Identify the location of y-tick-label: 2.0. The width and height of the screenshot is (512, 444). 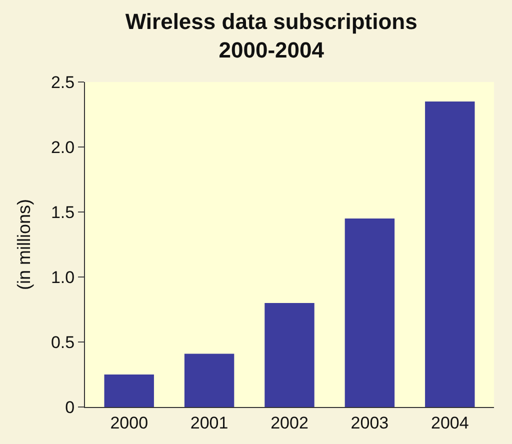
(62, 147).